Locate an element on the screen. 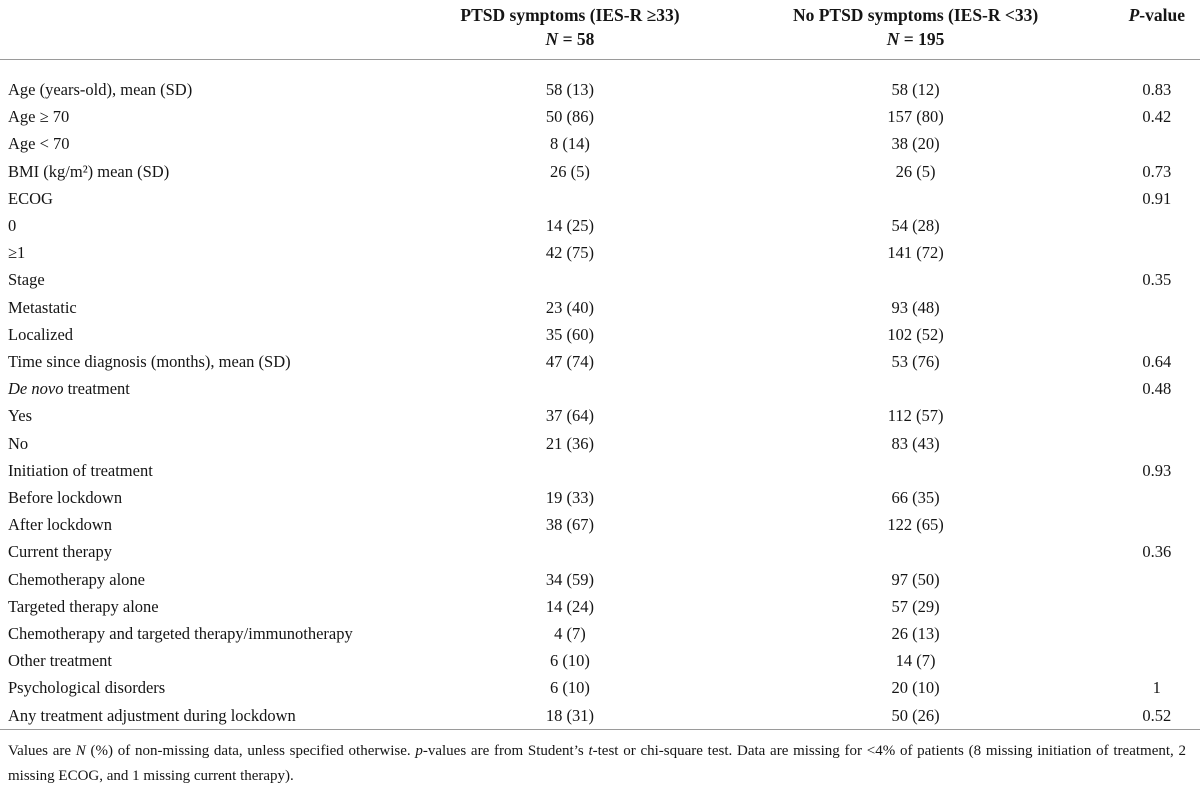 This screenshot has width=1200, height=790. row-label: Targeted therapy alone is located at coordinates (83, 606).